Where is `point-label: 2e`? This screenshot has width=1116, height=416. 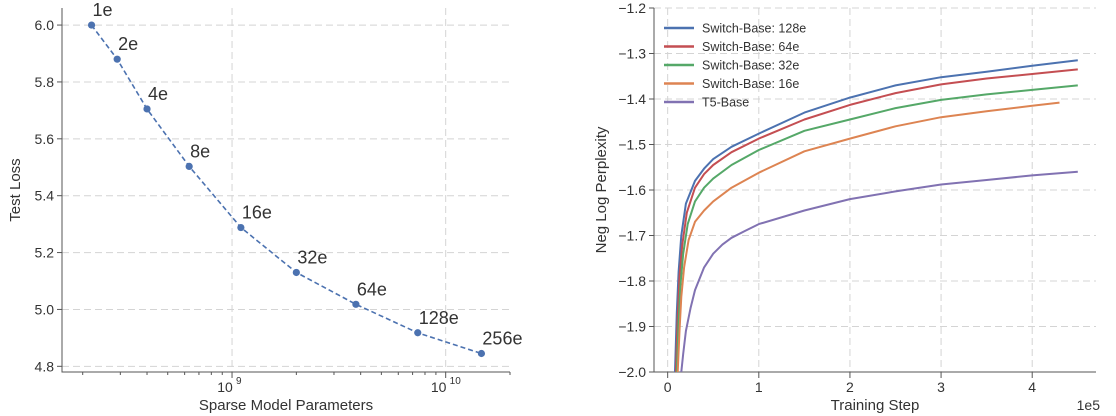
point-label: 2e is located at coordinates (128, 44).